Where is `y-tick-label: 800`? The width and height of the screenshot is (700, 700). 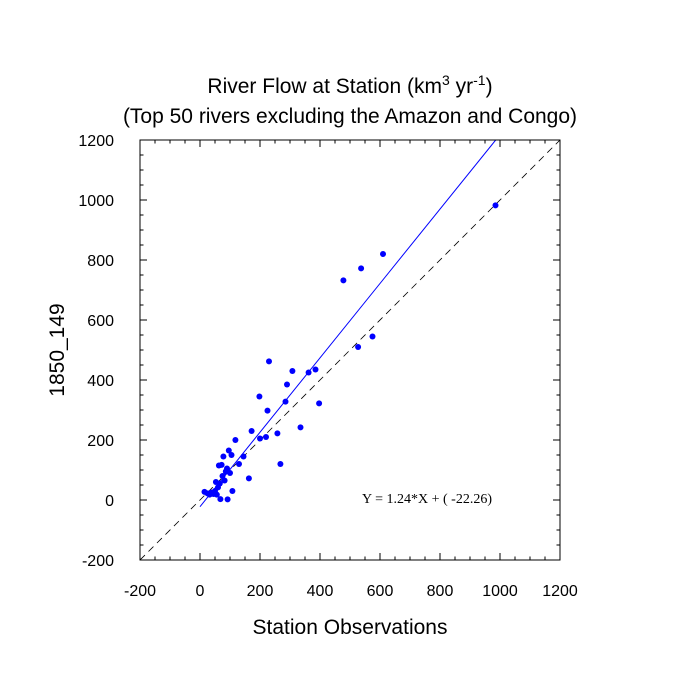
y-tick-label: 800 is located at coordinates (100, 261).